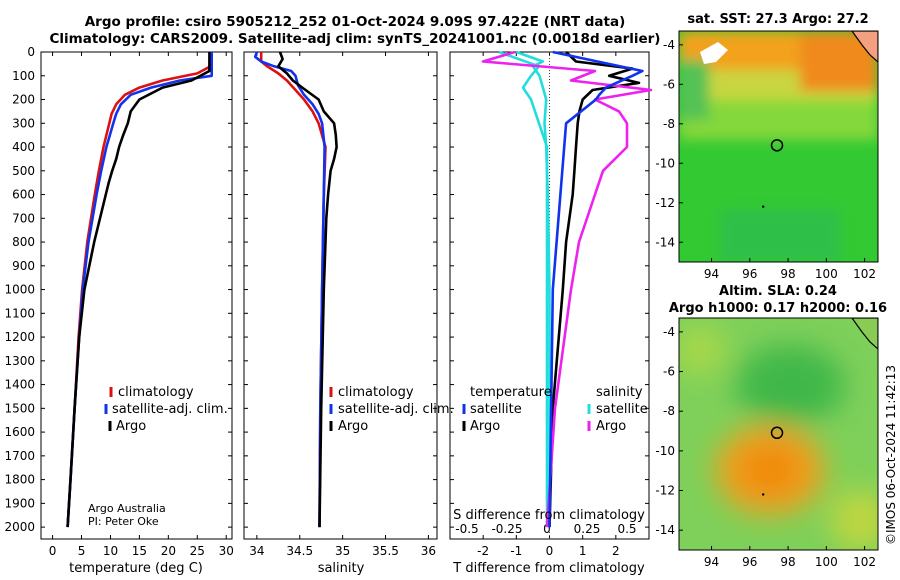 This screenshot has height=580, width=900. What do you see at coordinates (511, 392) in the screenshot?
I see `legend-title-temperature: temperature` at bounding box center [511, 392].